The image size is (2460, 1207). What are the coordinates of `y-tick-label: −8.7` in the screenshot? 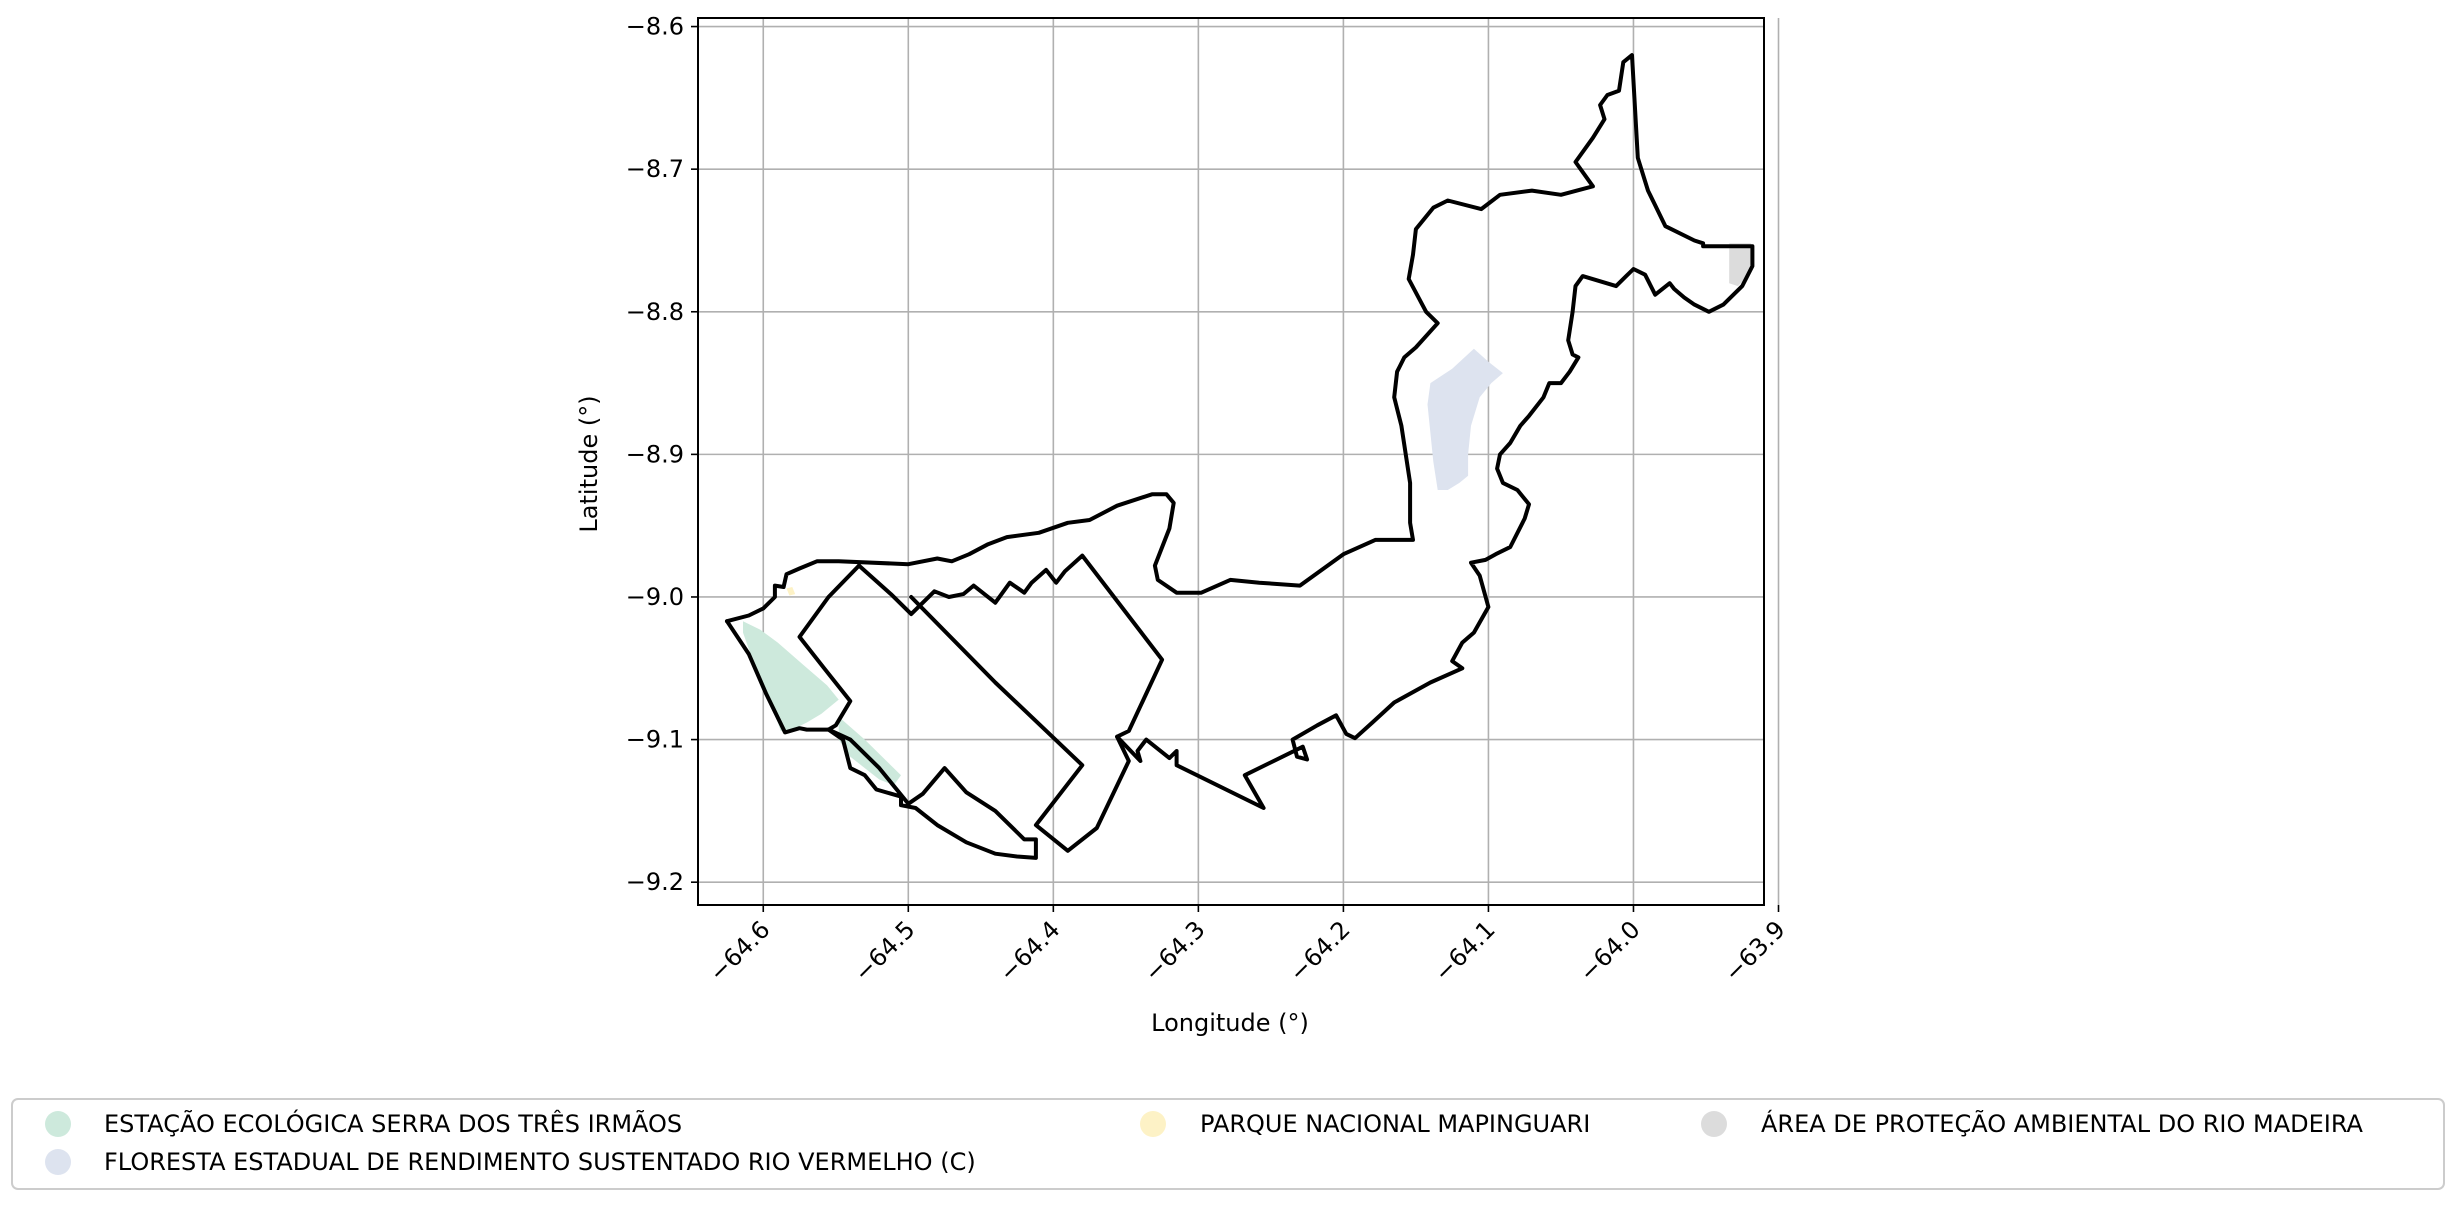 It's located at (655, 169).